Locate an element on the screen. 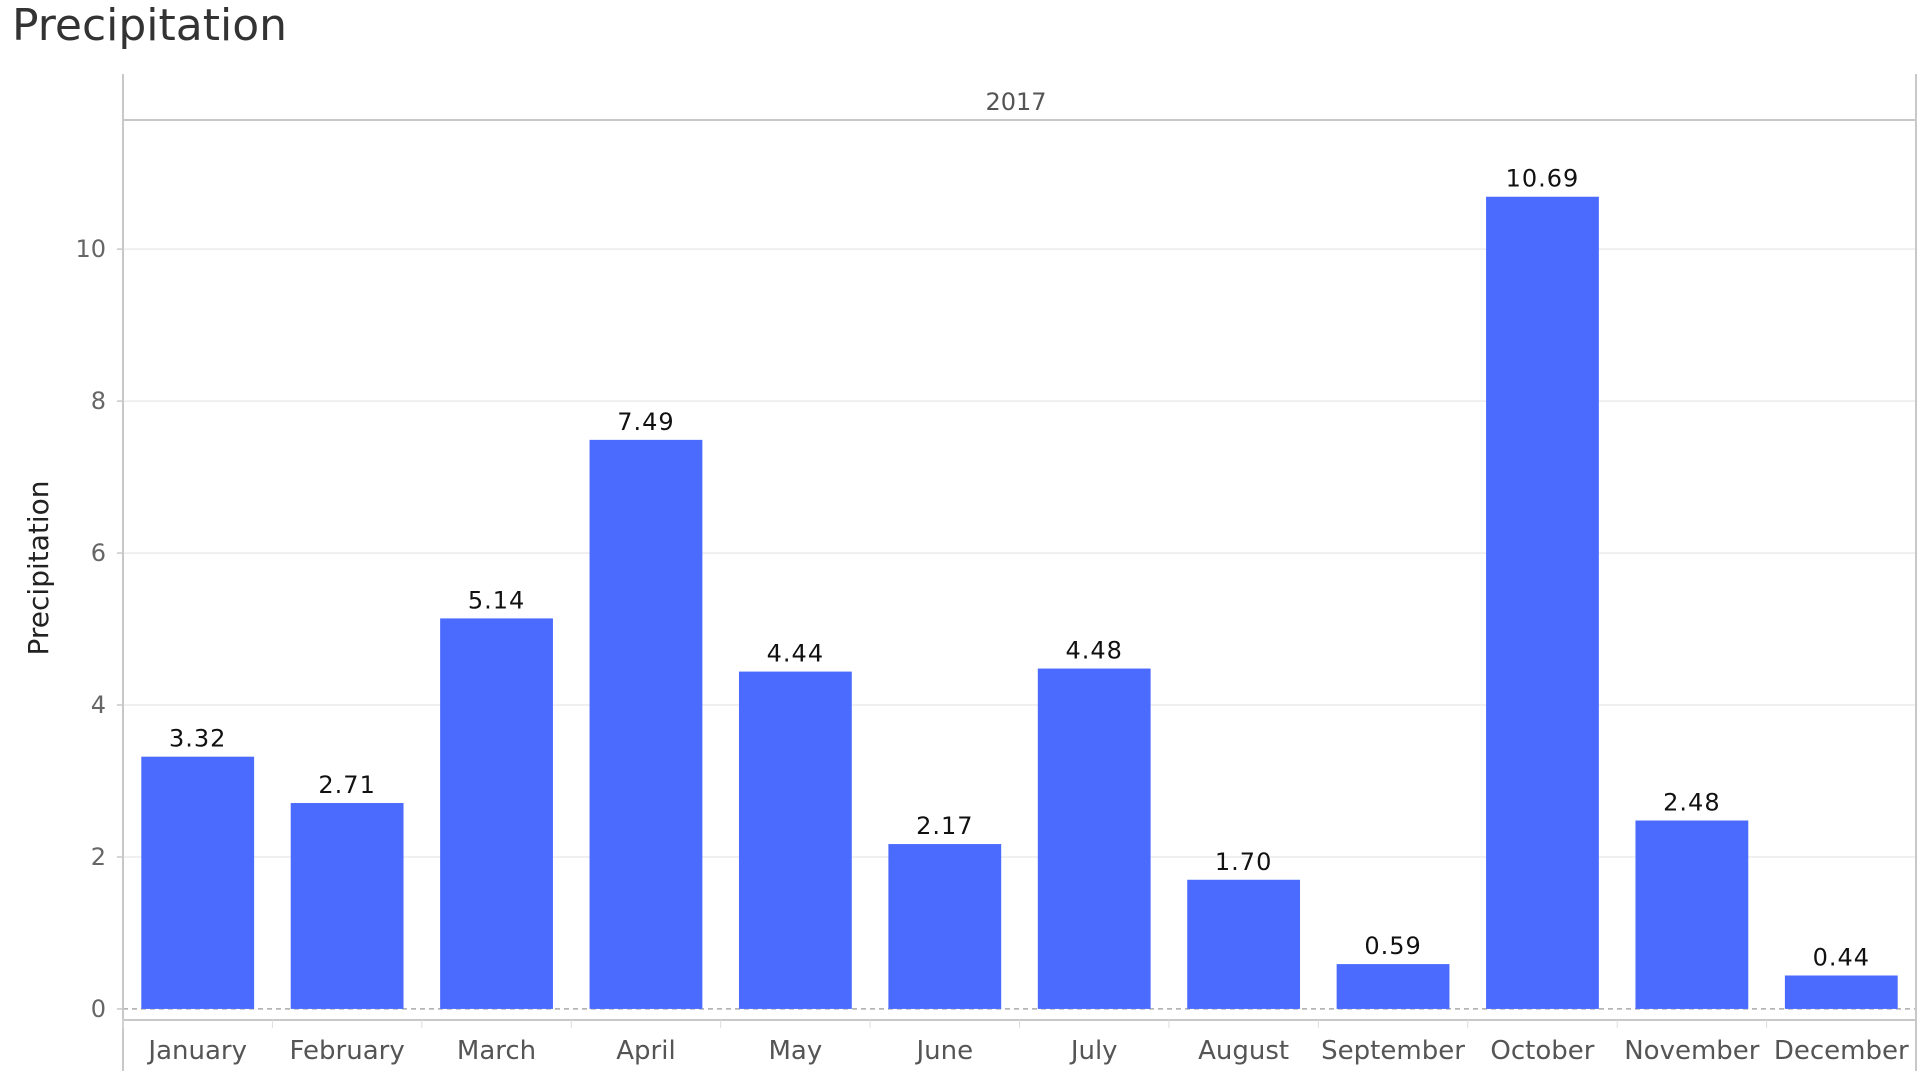 The image size is (1920, 1071). bar-november is located at coordinates (1692, 914).